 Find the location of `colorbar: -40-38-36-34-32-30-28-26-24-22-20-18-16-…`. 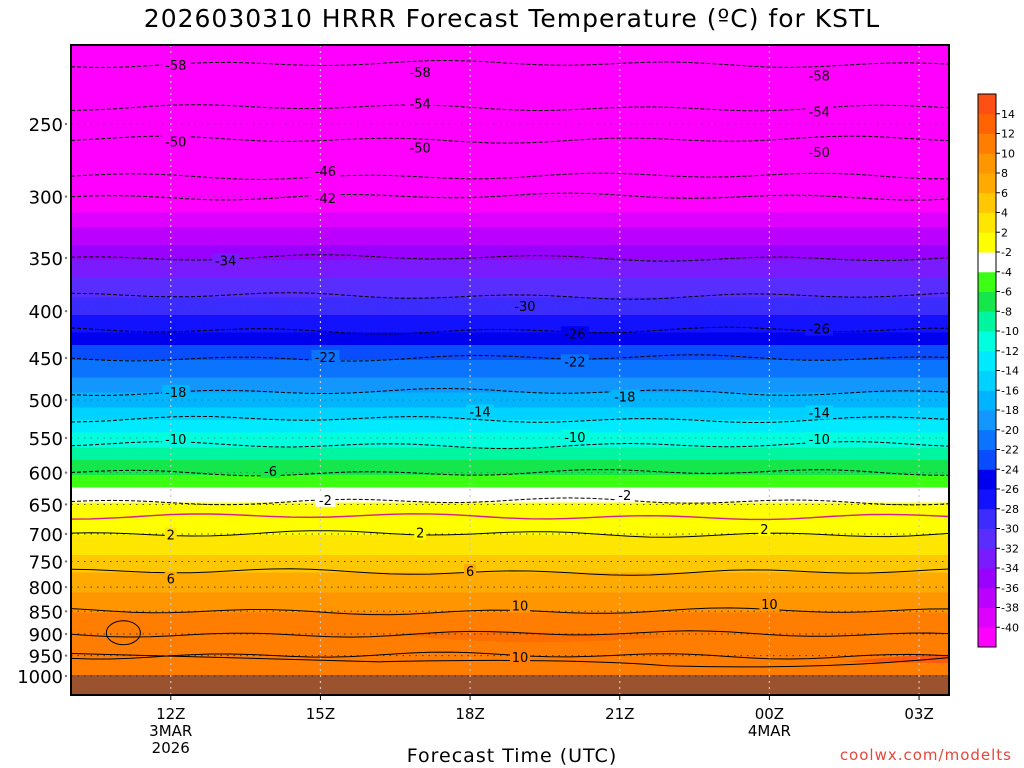

colorbar: -40-38-36-34-32-30-28-26-24-22-20-18-16-… is located at coordinates (998, 370).